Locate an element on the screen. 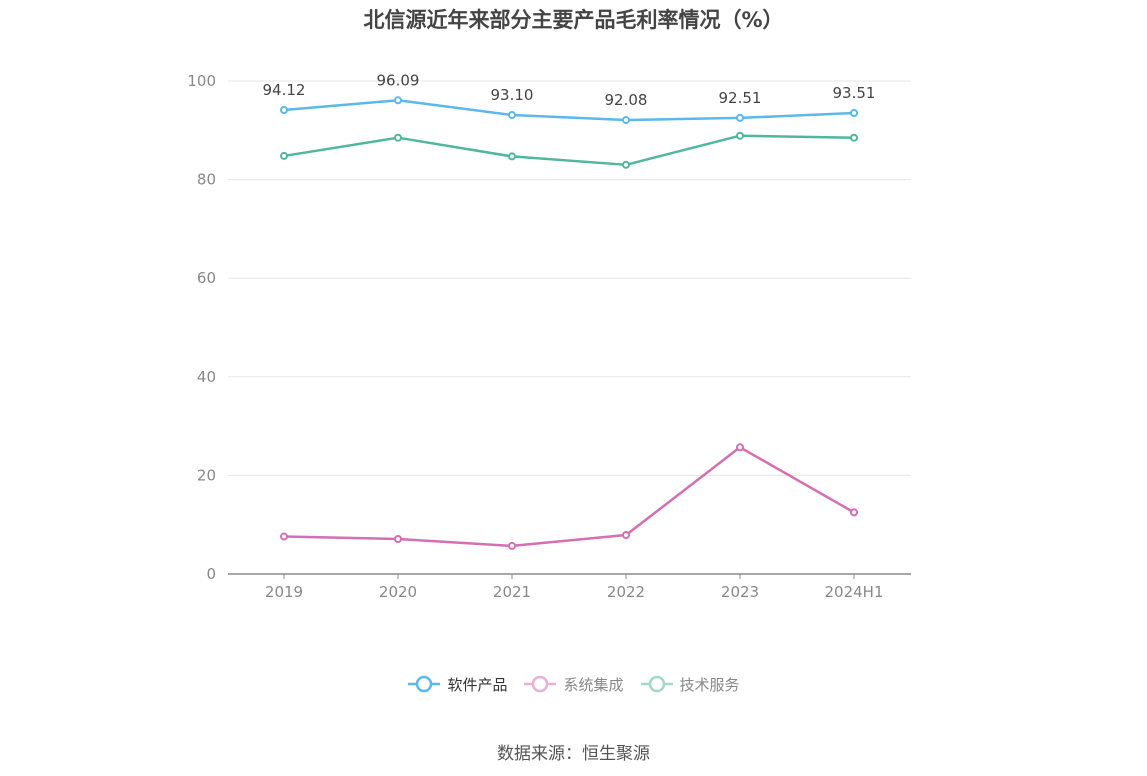 This screenshot has height=776, width=1147. y-tick-label: 80 is located at coordinates (206, 180).